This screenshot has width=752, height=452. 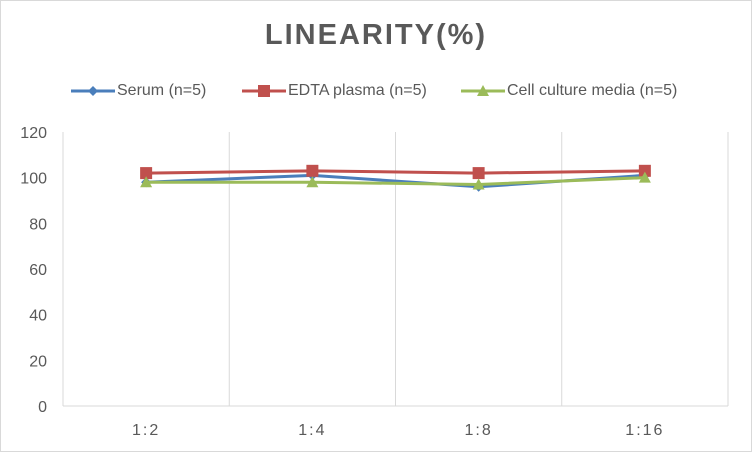 I want to click on y-tick-label: 60, so click(x=38, y=270).